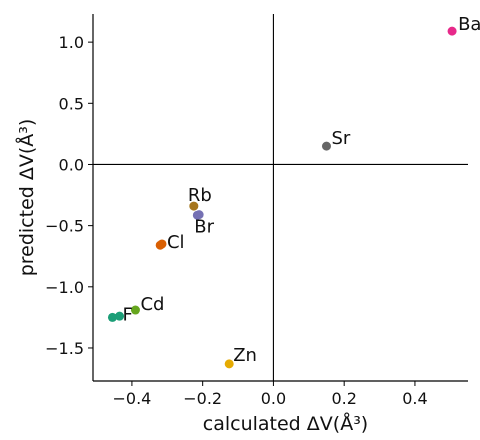  What do you see at coordinates (343, 398) in the screenshot?
I see `x-tick-label: 0.2` at bounding box center [343, 398].